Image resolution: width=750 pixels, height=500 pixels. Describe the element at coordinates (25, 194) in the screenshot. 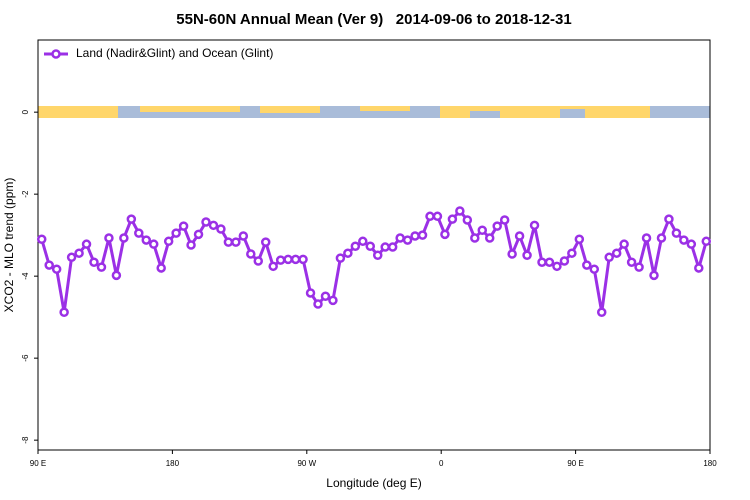

I see `y-tick-label: -2` at that location.